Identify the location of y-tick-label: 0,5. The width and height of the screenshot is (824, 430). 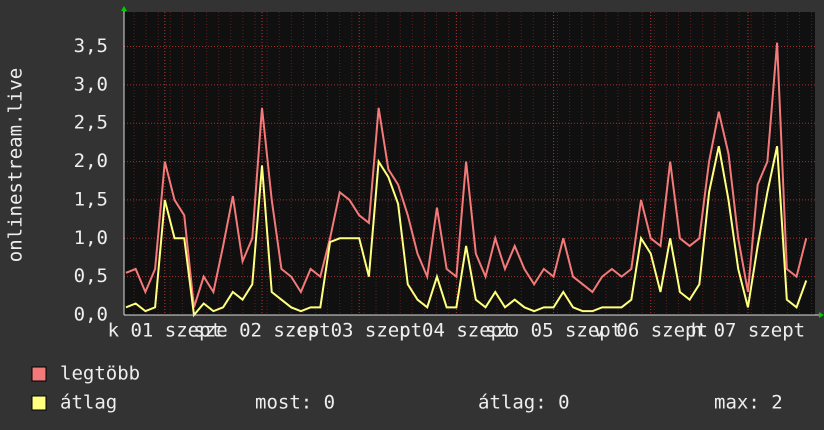
(91, 276).